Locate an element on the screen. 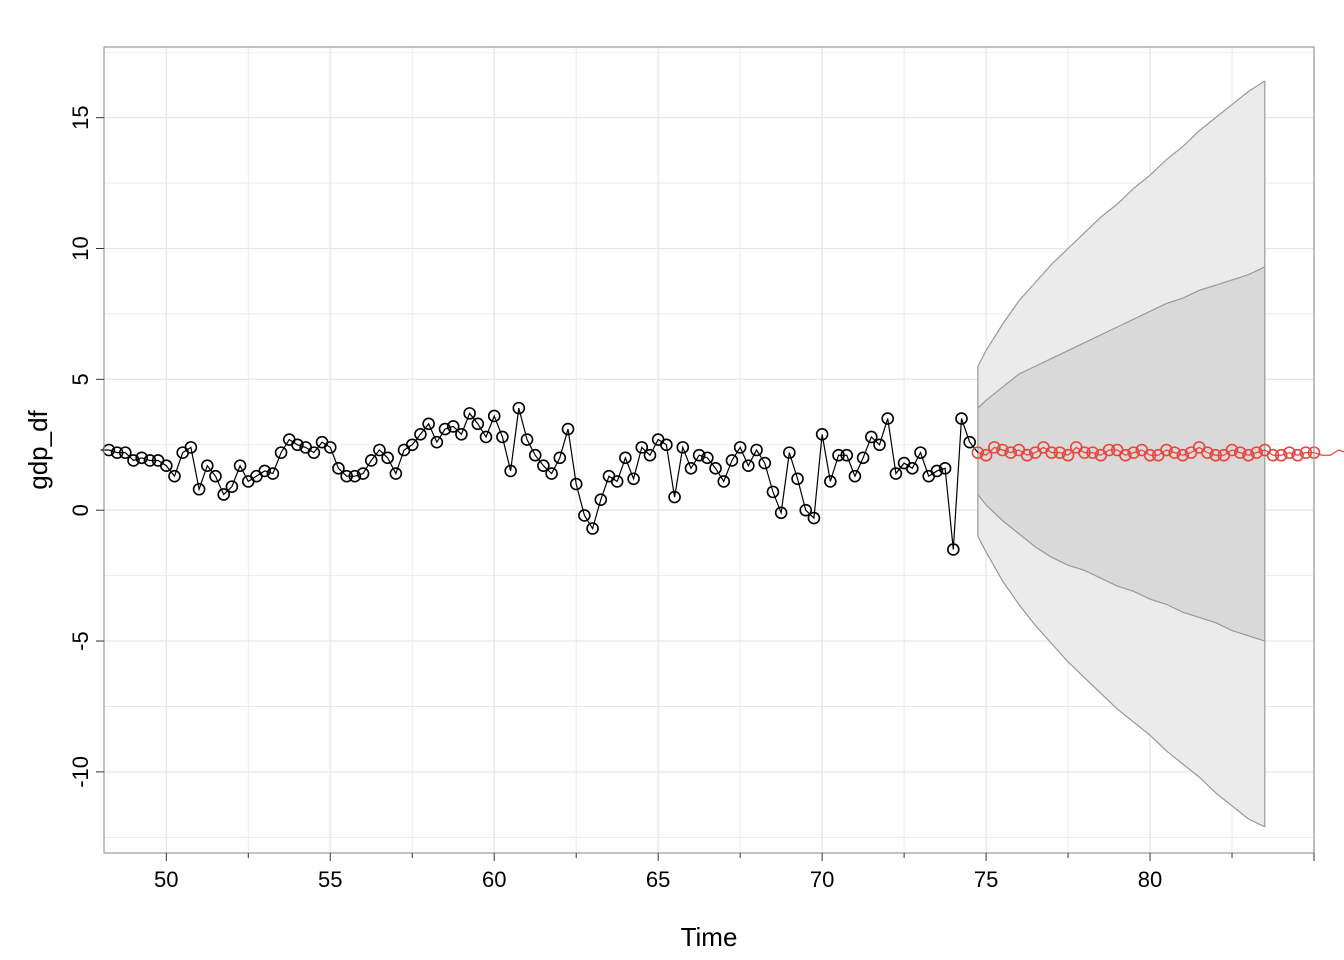 The width and height of the screenshot is (1344, 960). x-tick-label: 65 is located at coordinates (658, 879).